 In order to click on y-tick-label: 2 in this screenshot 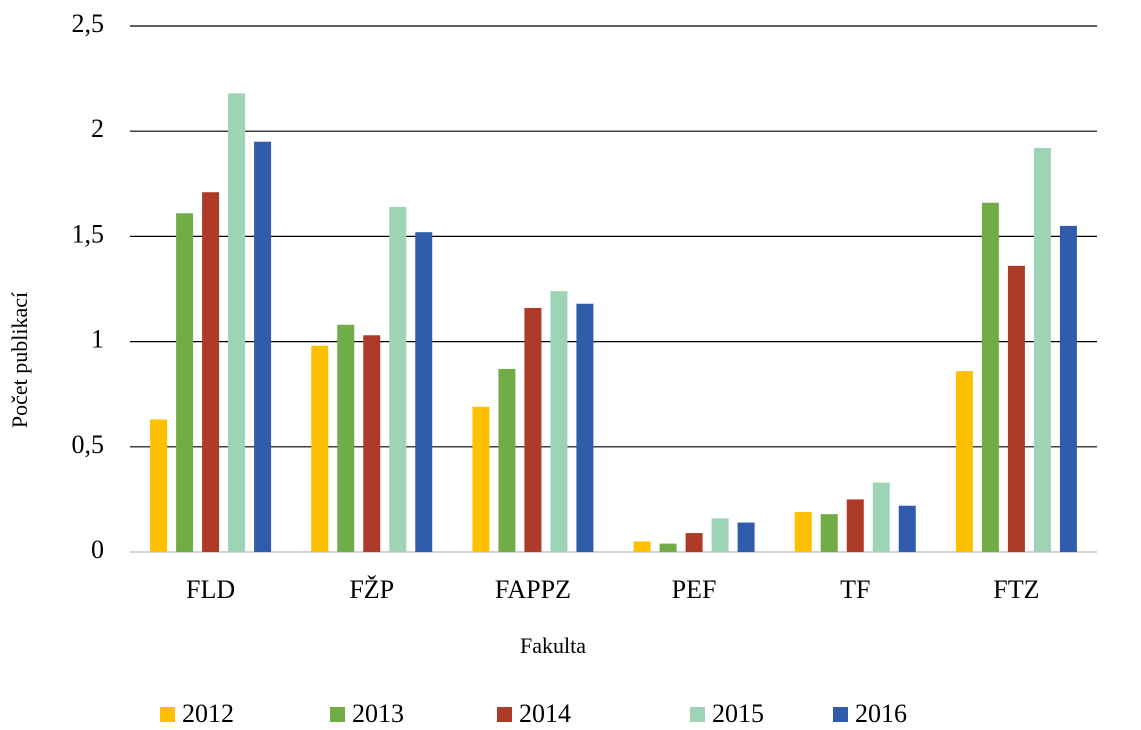, I will do `click(97, 128)`.